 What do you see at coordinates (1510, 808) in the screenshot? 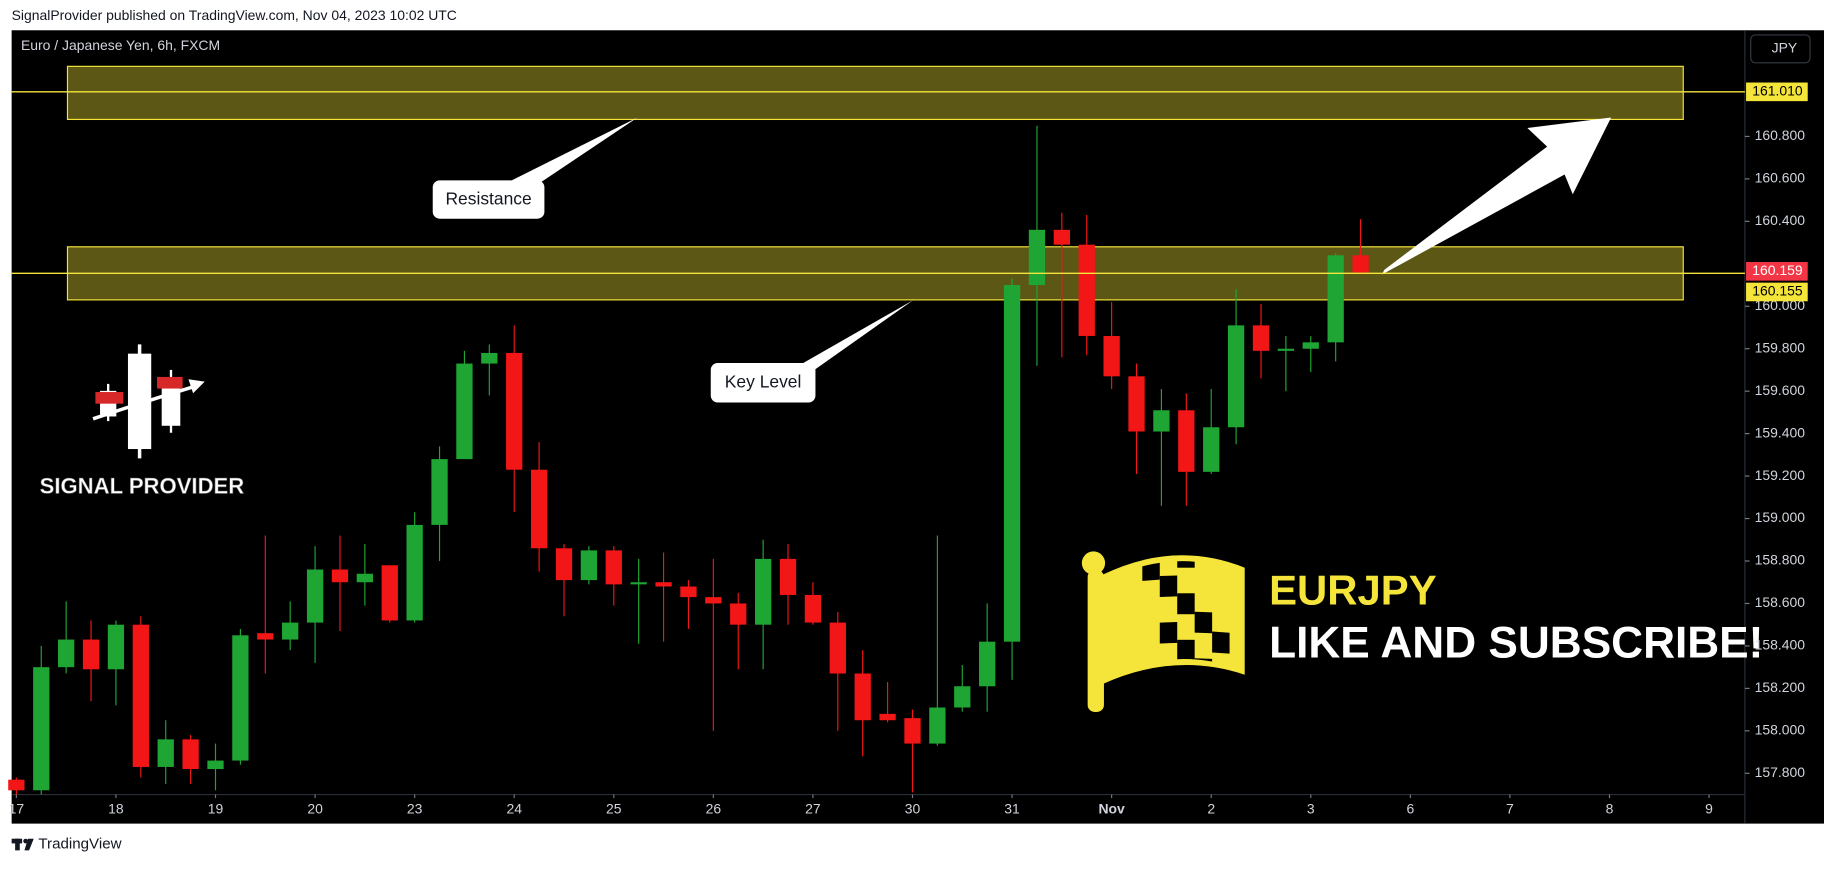
I see `x-tick-label: 7` at bounding box center [1510, 808].